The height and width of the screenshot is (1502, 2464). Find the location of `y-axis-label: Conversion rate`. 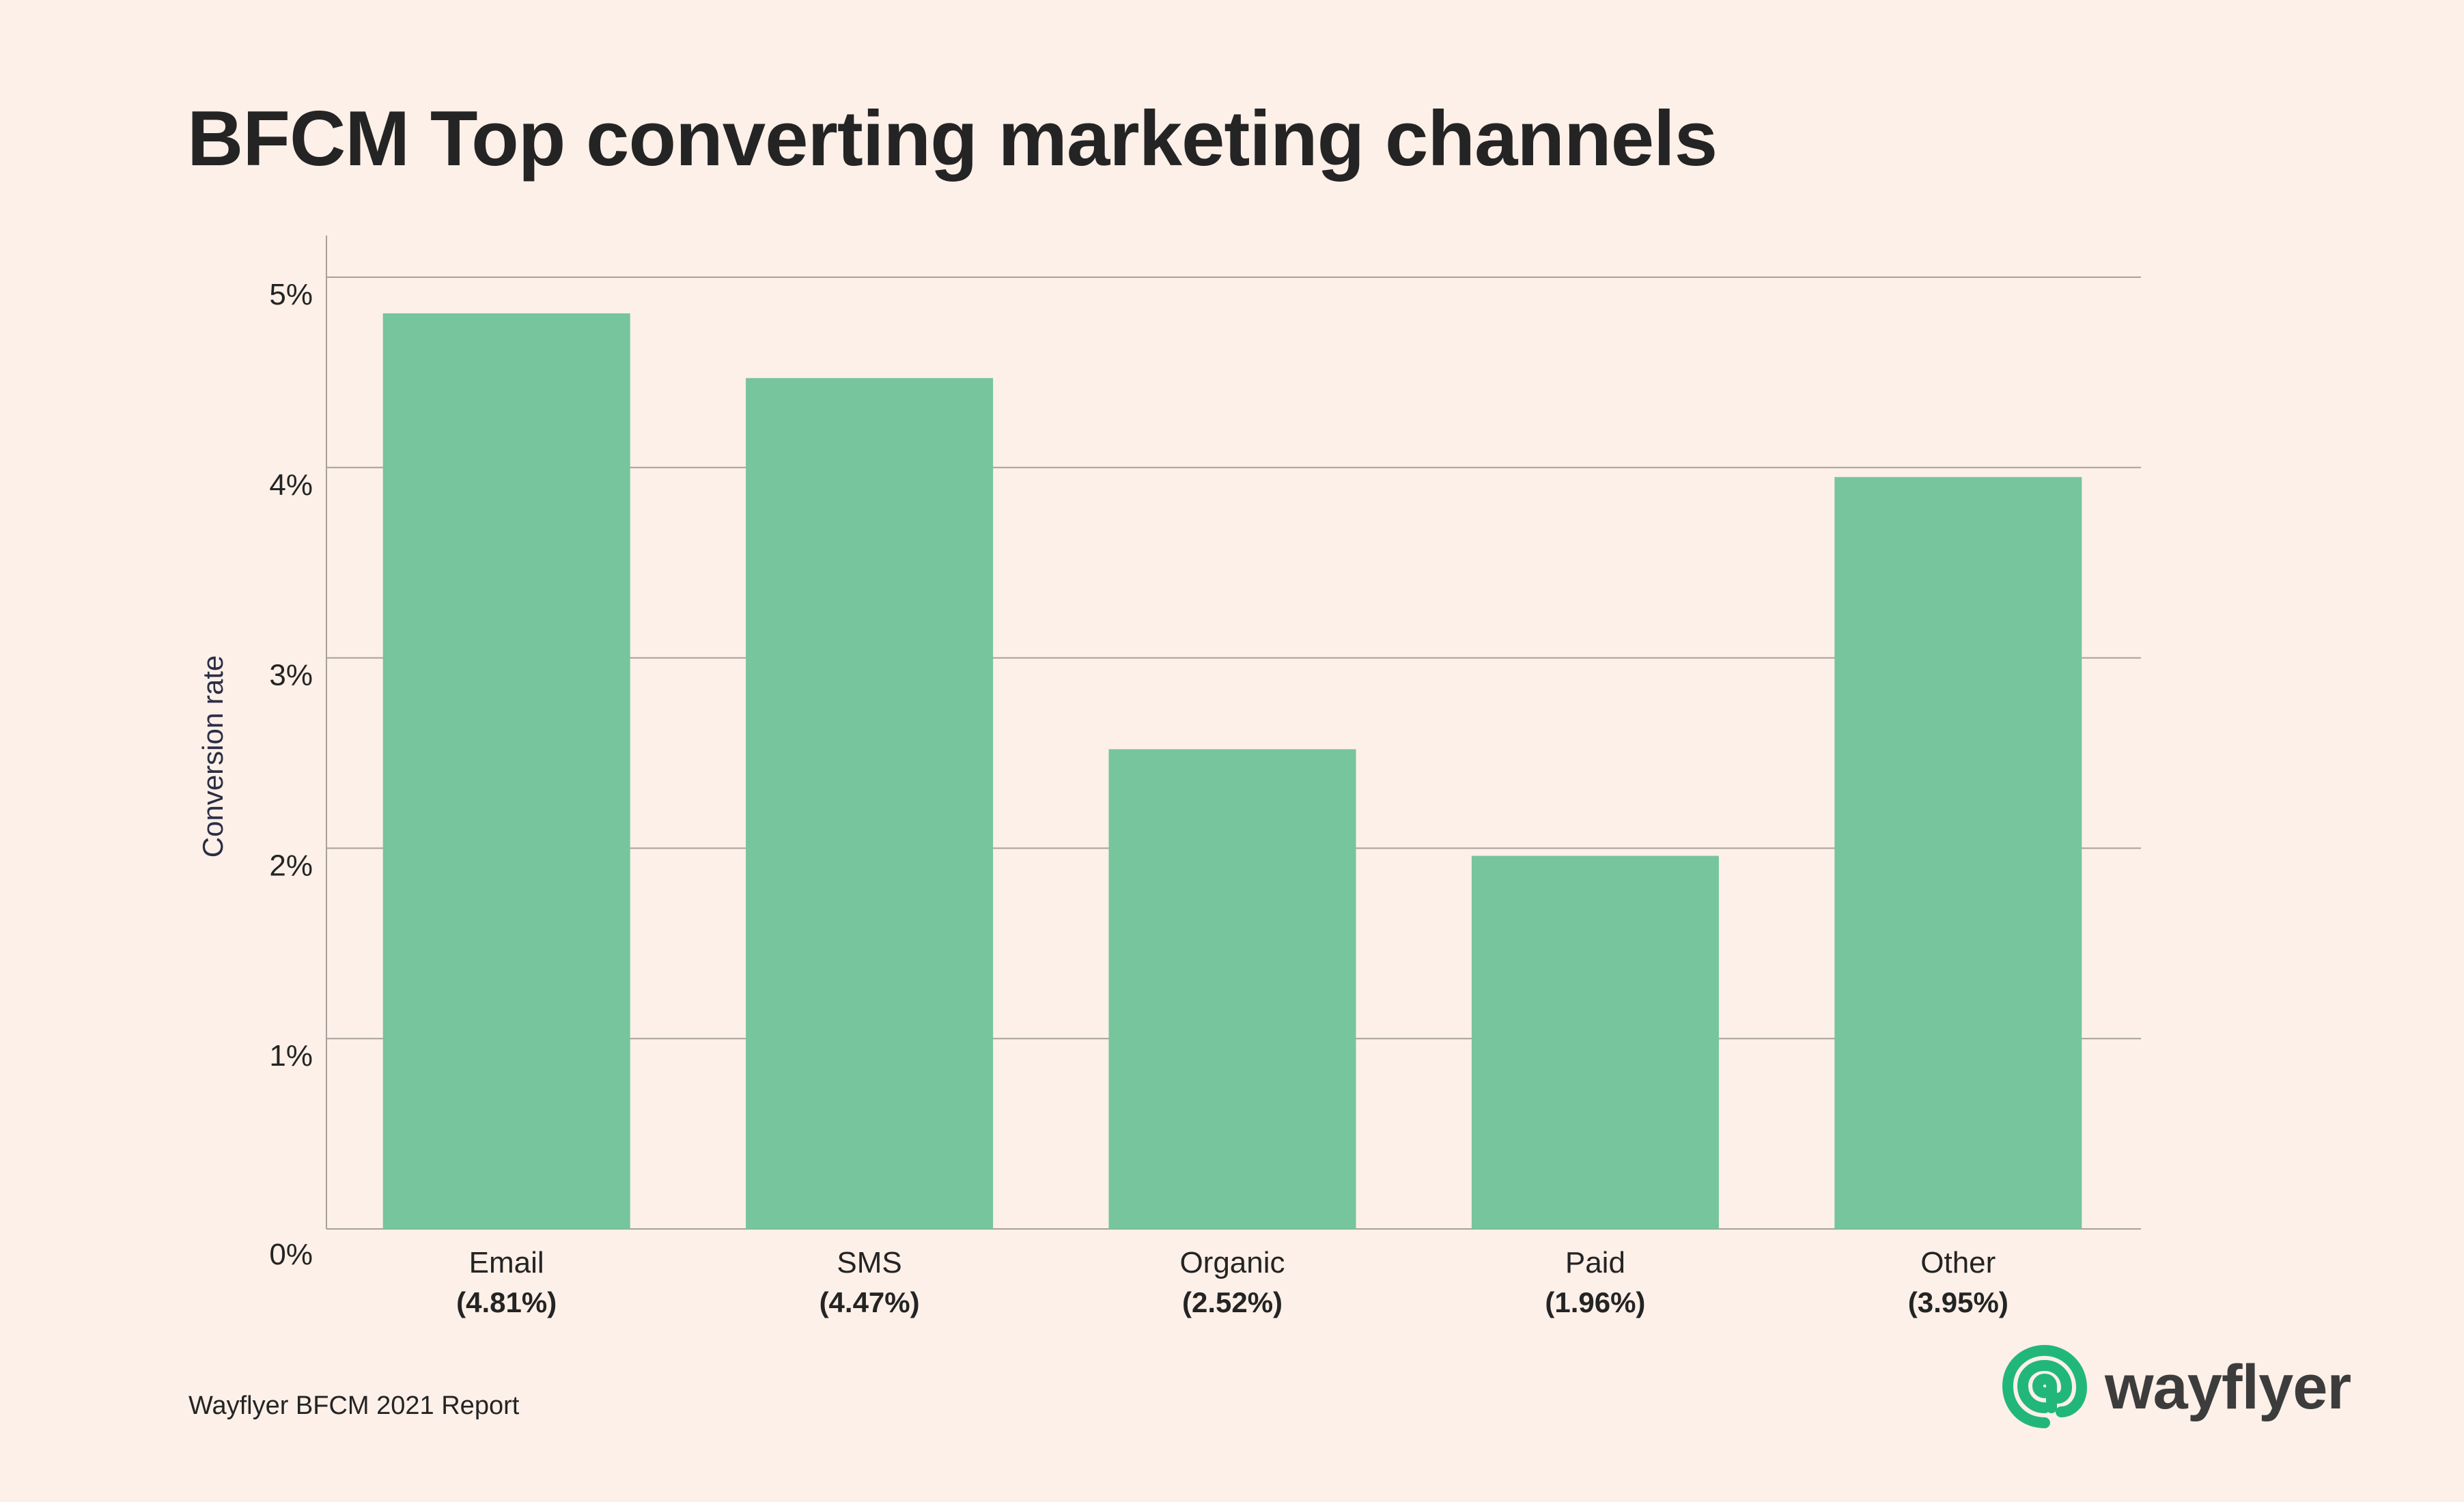

y-axis-label: Conversion rate is located at coordinates (213, 756).